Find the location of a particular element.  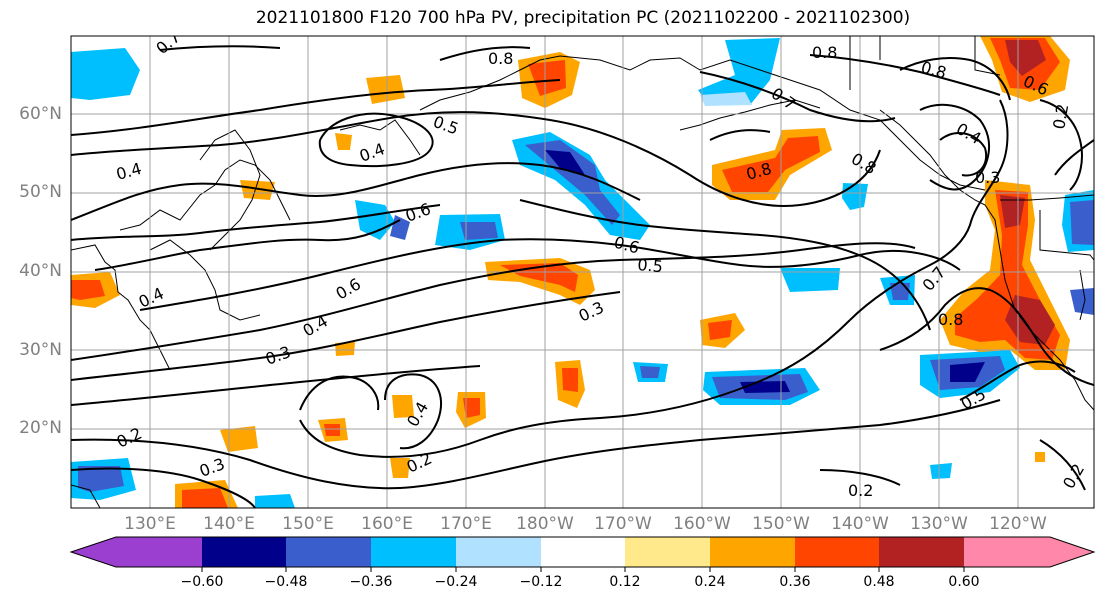

colorbar-tick-label: 0.48 is located at coordinates (879, 582).